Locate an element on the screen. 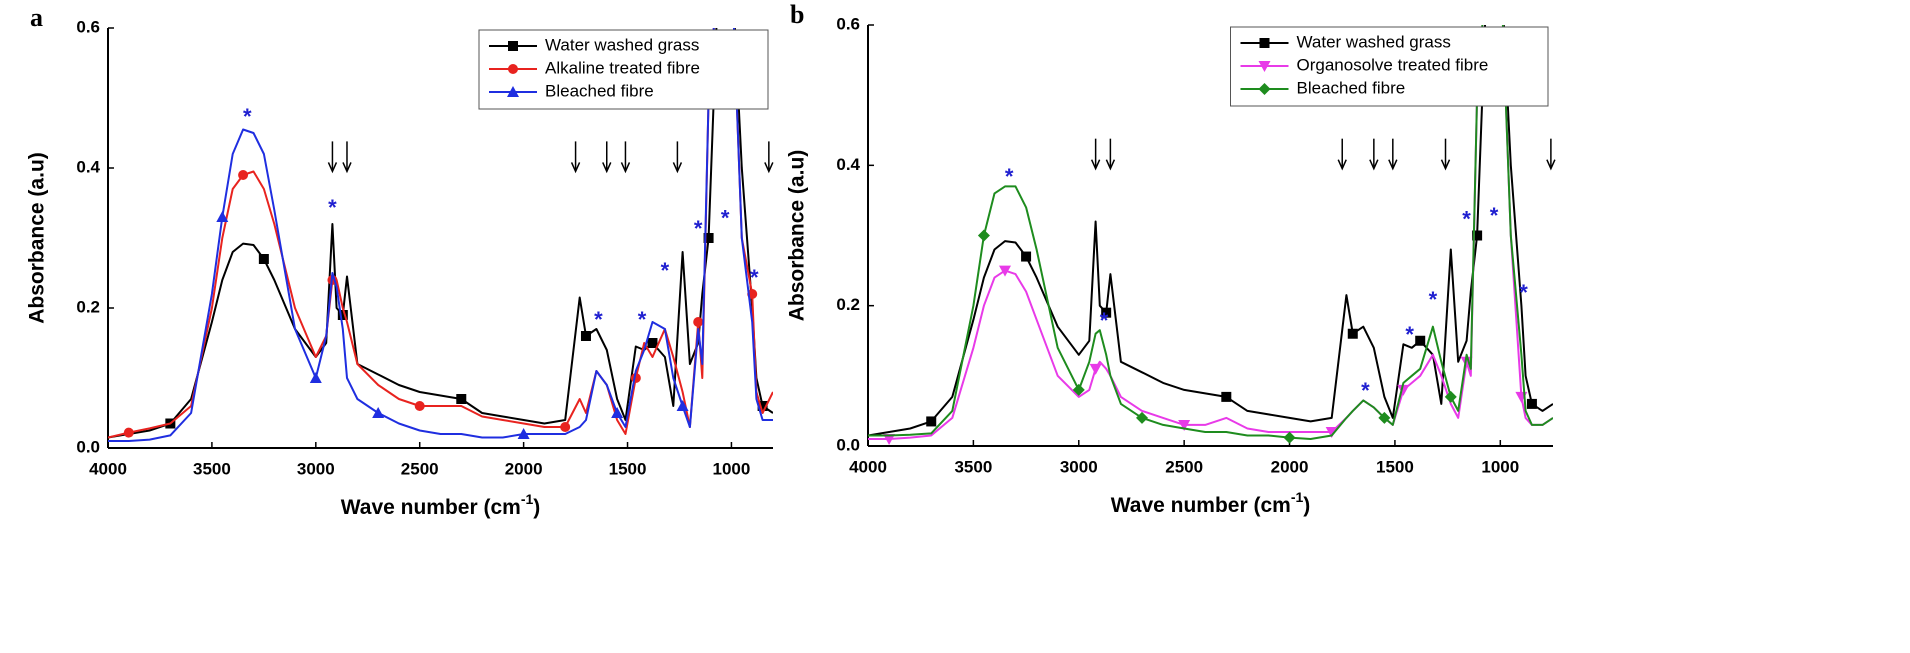 The height and width of the screenshot is (653, 1910). x-tick-label: 3500 is located at coordinates (212, 468).